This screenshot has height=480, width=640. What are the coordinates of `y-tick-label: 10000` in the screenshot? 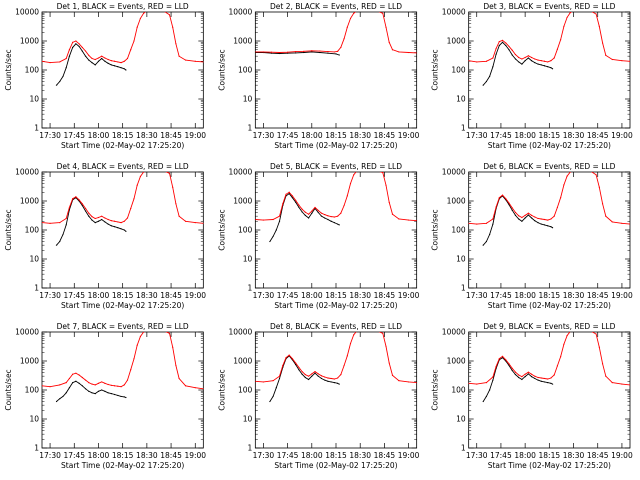 It's located at (27, 332).